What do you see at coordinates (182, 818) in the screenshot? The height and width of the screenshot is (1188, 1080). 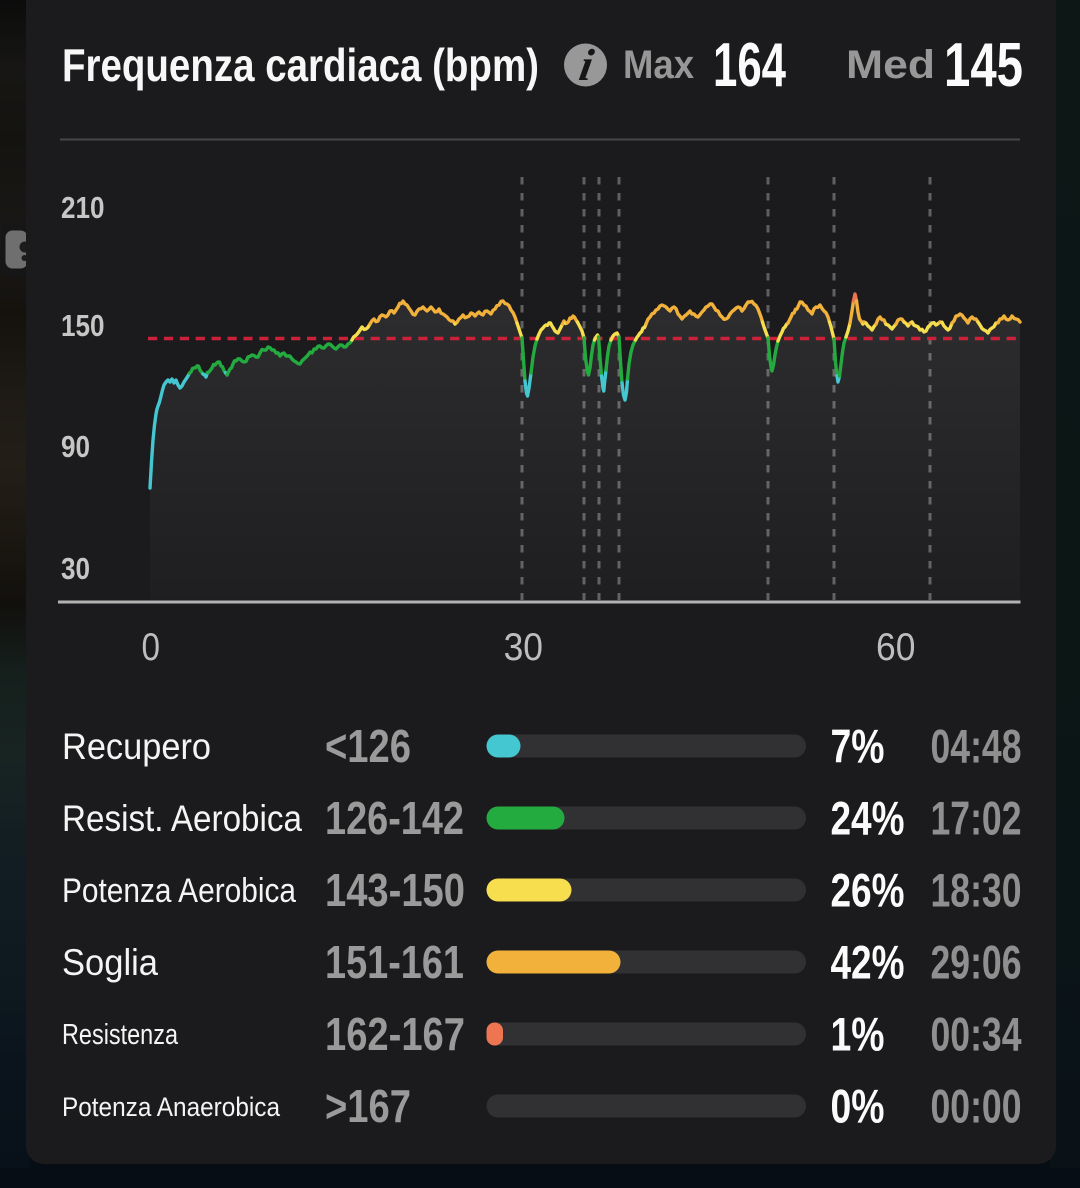 I see `svg-text: Resist. Aerobica` at bounding box center [182, 818].